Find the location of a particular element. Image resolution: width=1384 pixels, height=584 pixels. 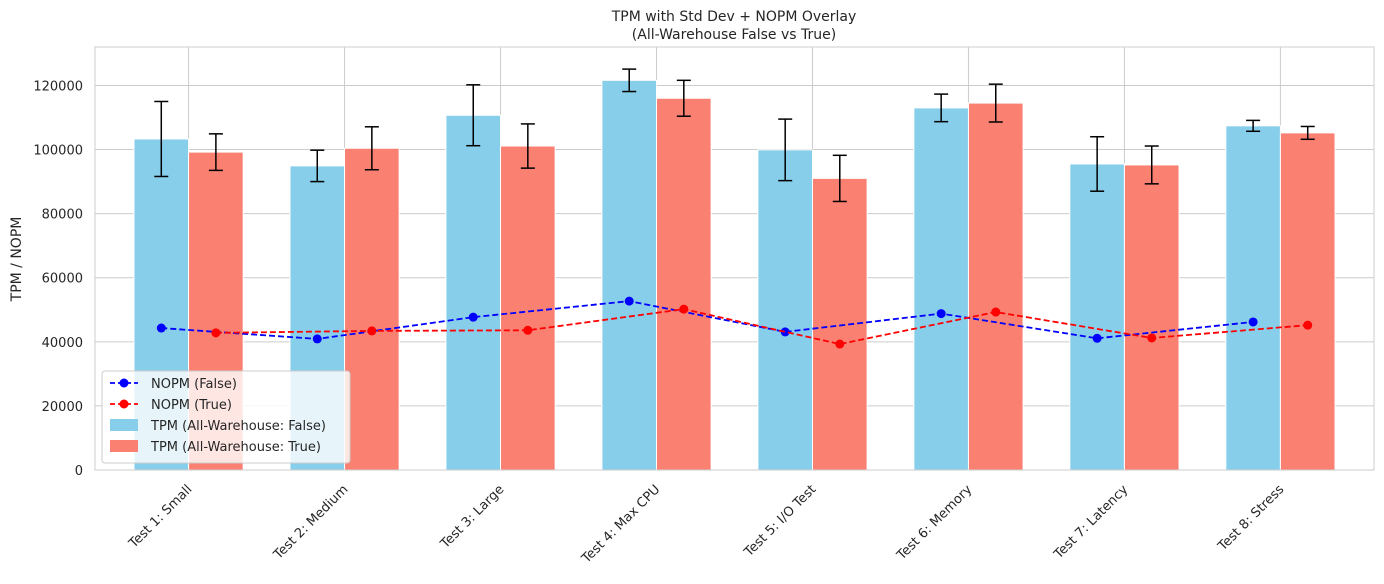

legend-label: NOPM (False) is located at coordinates (194, 384).